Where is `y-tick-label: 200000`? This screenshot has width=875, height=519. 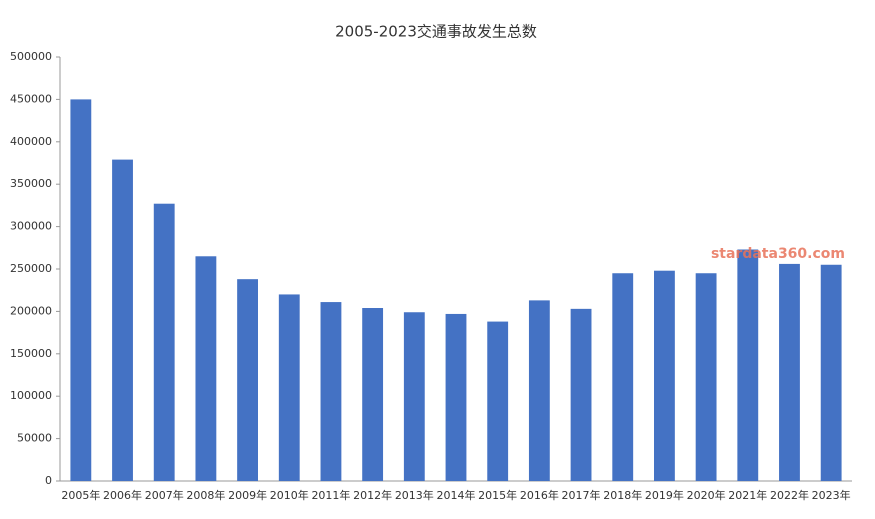
y-tick-label: 200000 is located at coordinates (31, 310).